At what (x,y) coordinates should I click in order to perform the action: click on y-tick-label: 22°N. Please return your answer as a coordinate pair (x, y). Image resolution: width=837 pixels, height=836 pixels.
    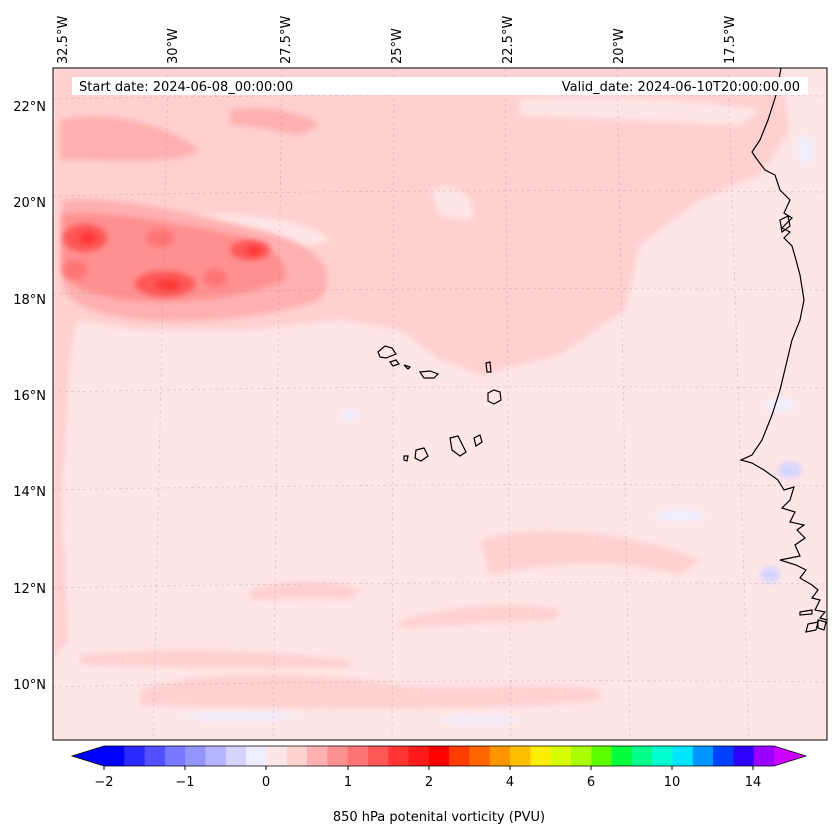
    Looking at the image, I should click on (29, 107).